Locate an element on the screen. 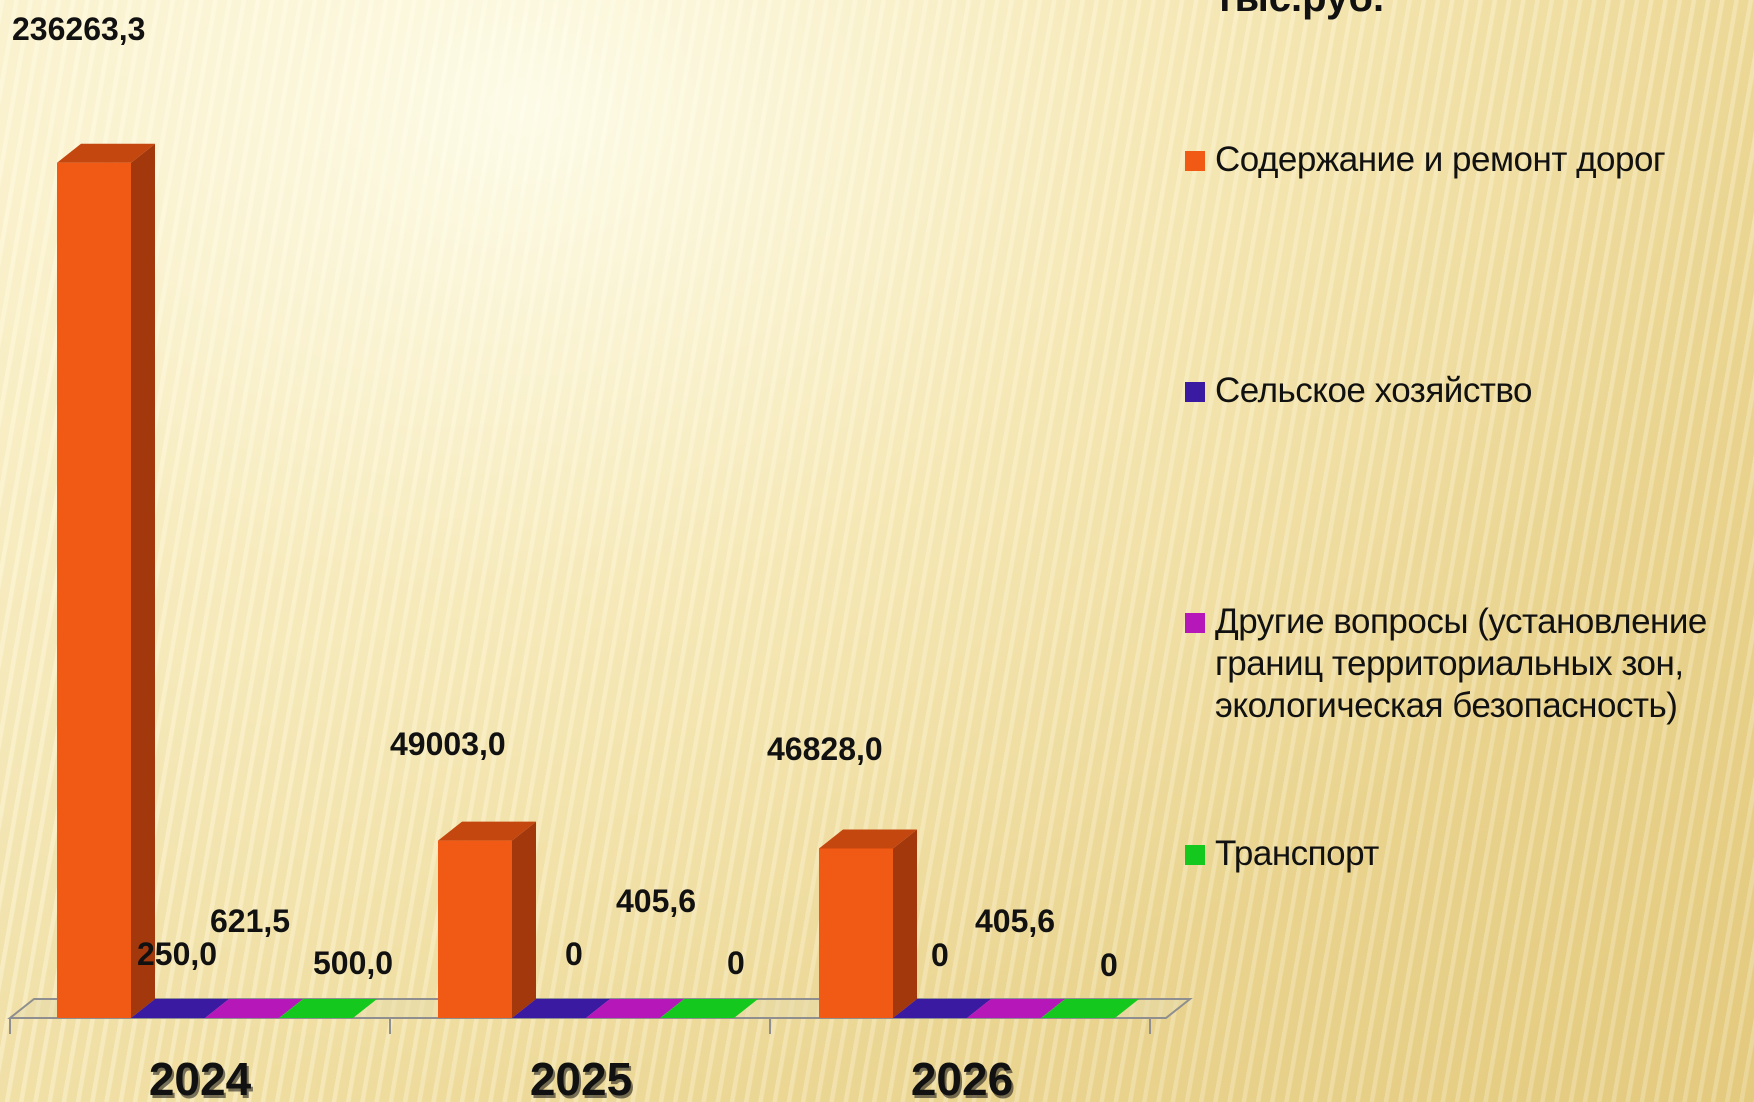 Image resolution: width=1754 pixels, height=1102 pixels. data-label-roads-2025: 49003,0 is located at coordinates (448, 744).